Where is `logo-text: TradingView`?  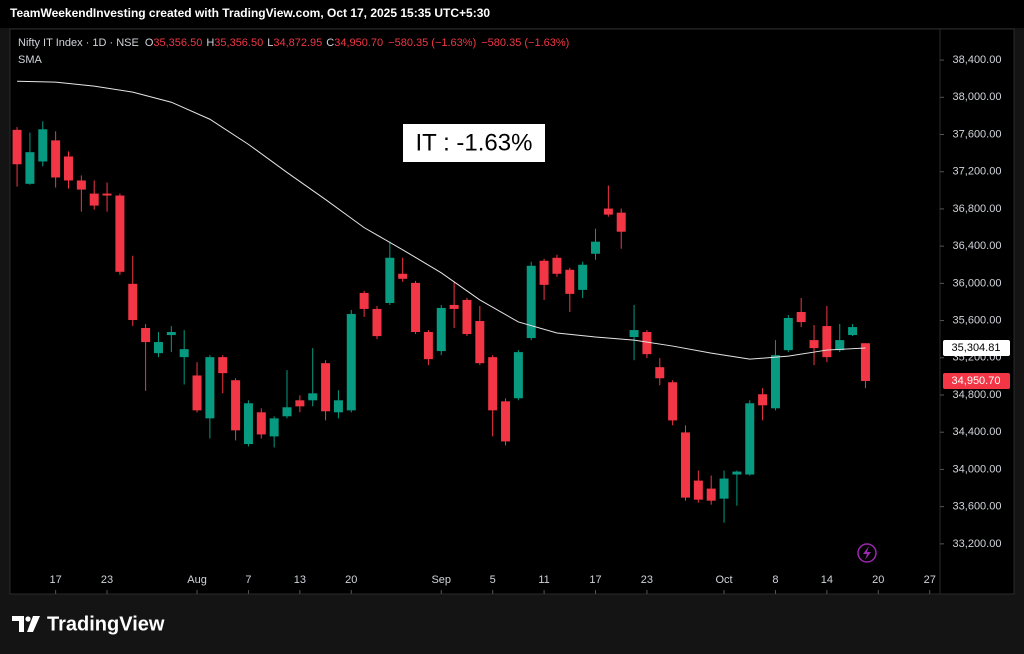 logo-text: TradingView is located at coordinates (106, 624).